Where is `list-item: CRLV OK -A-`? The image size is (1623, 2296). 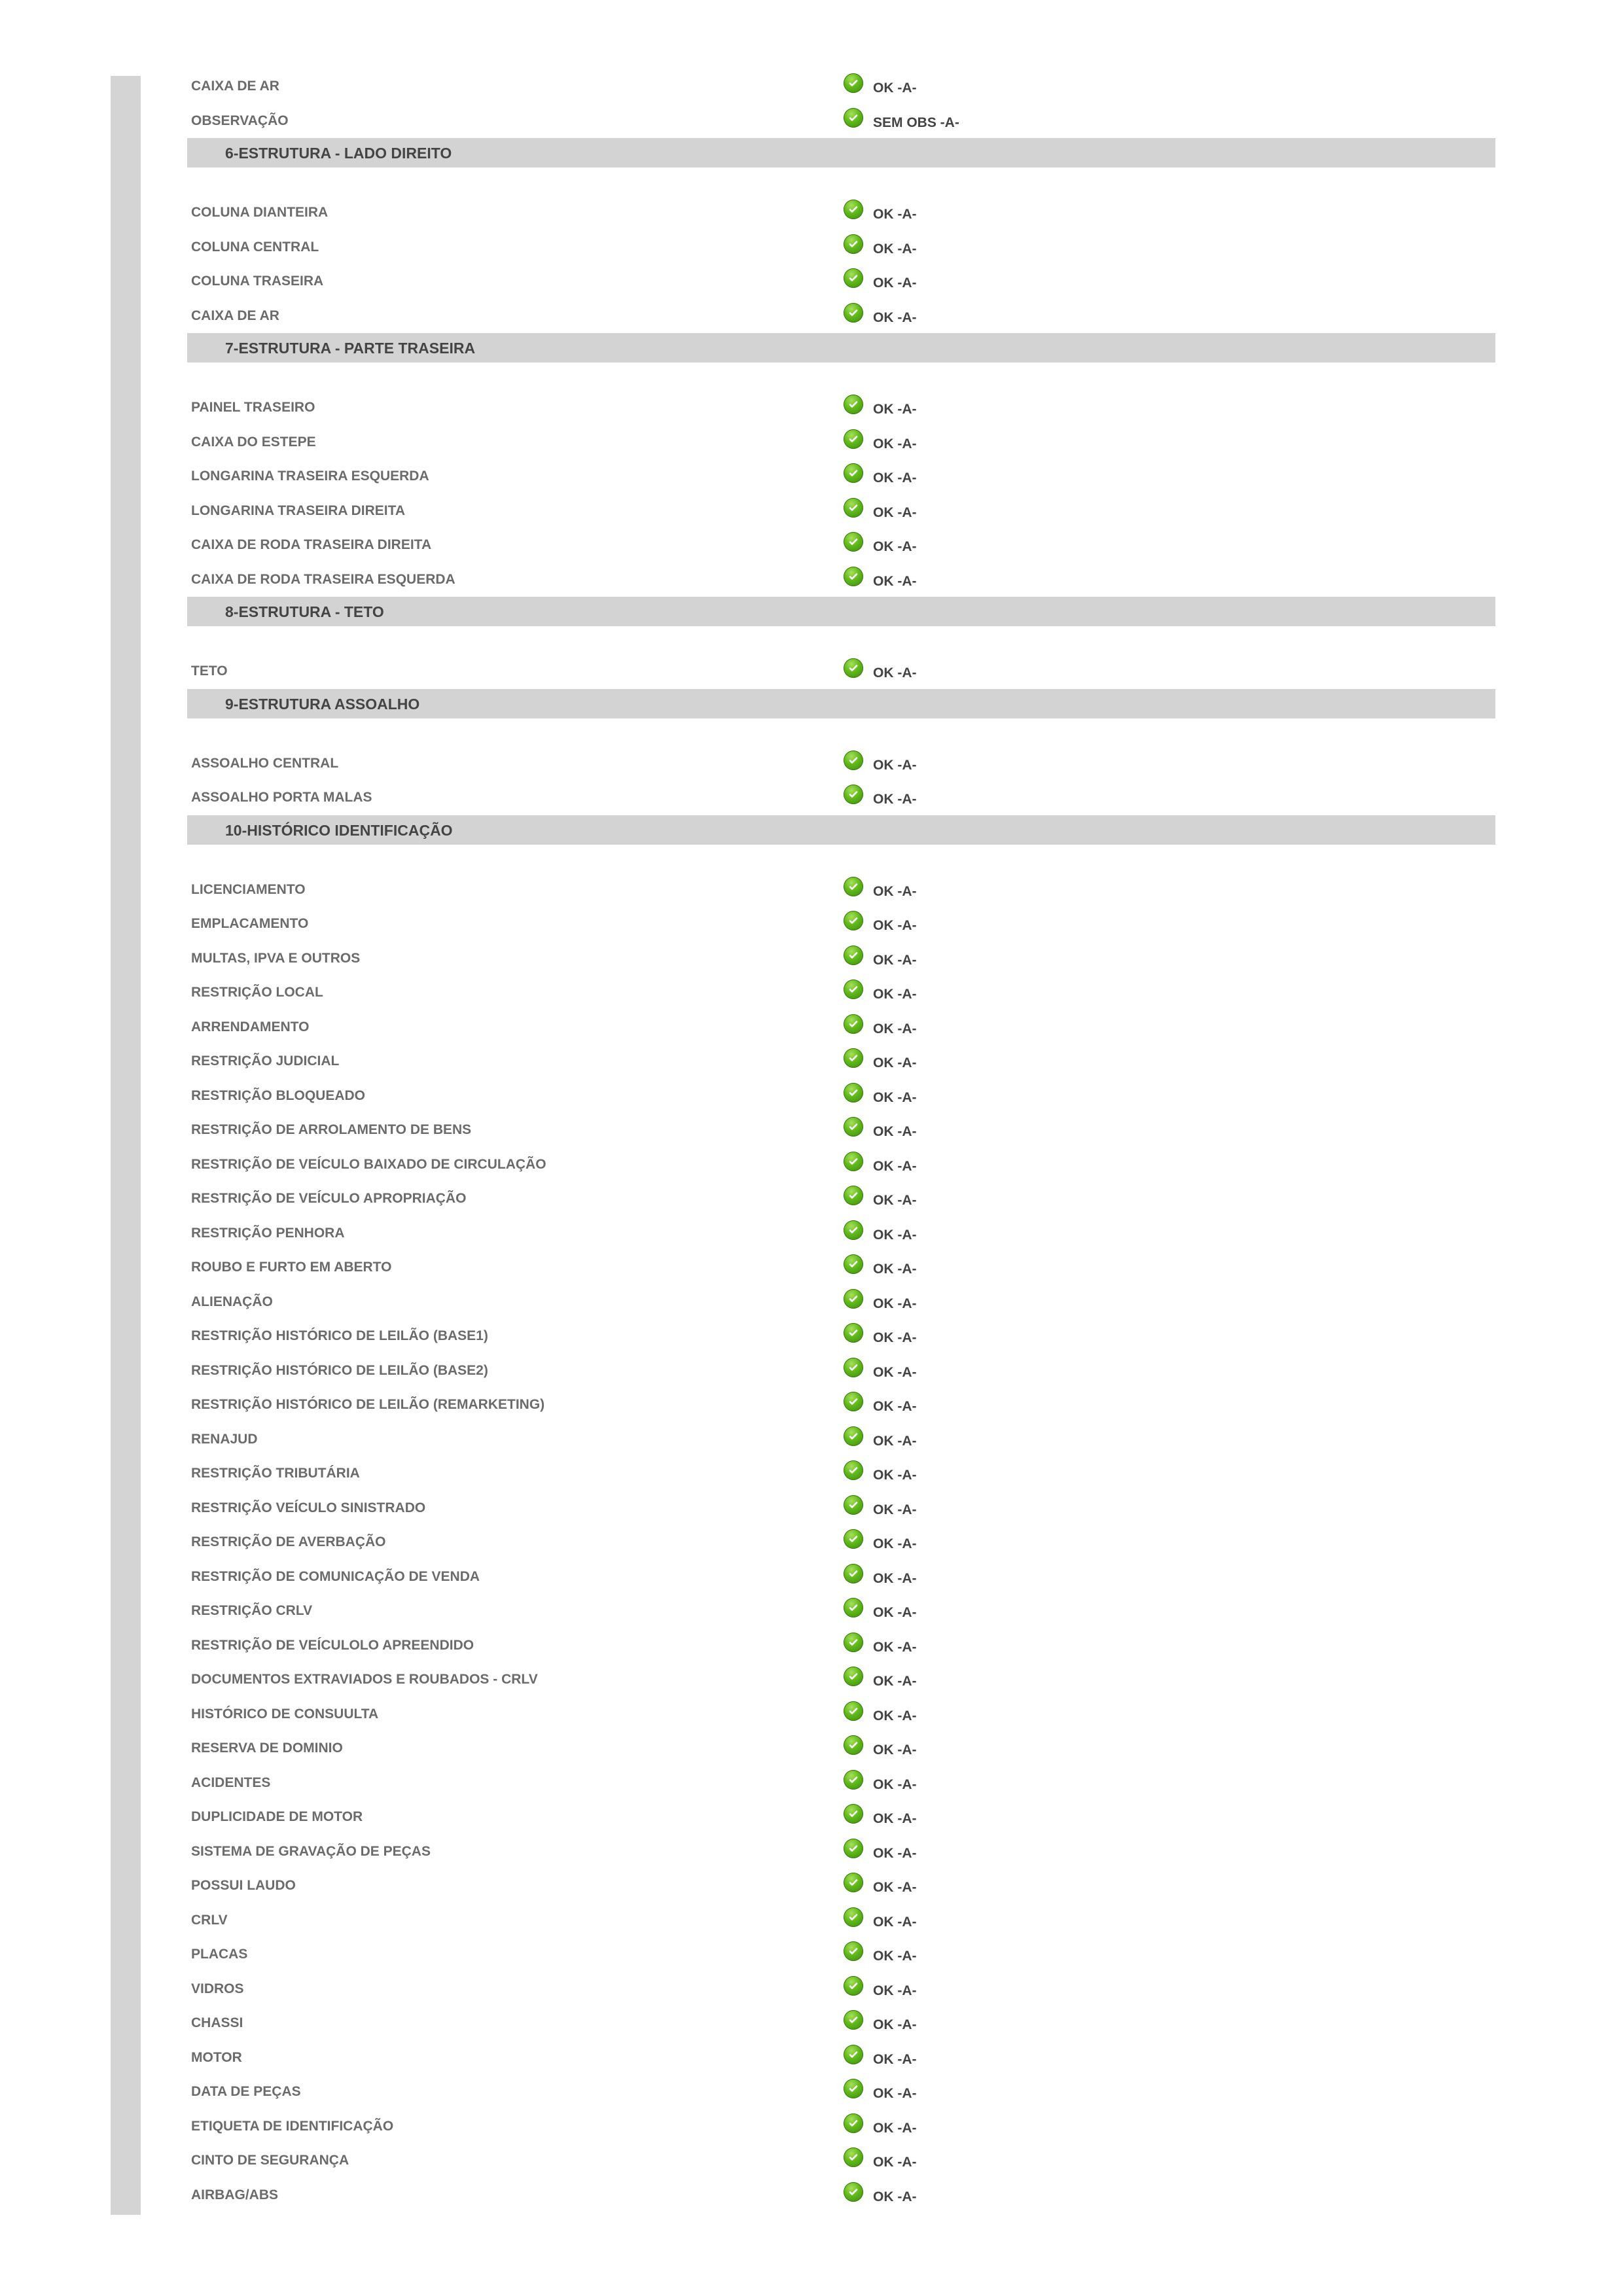
list-item: CRLV OK -A- is located at coordinates (841, 1921).